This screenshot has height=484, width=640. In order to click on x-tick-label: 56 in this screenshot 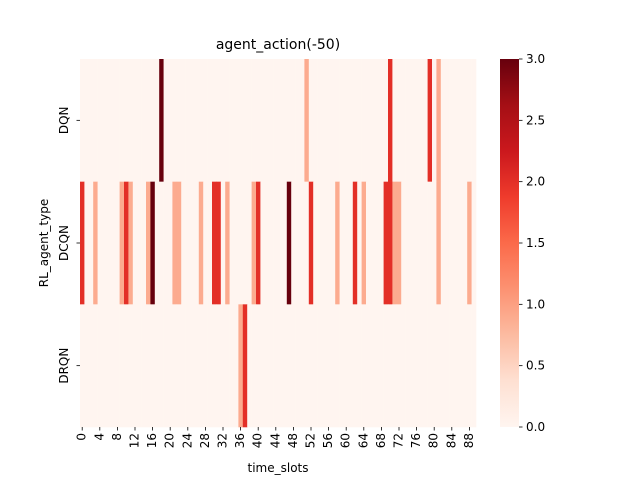, I will do `click(328, 440)`.